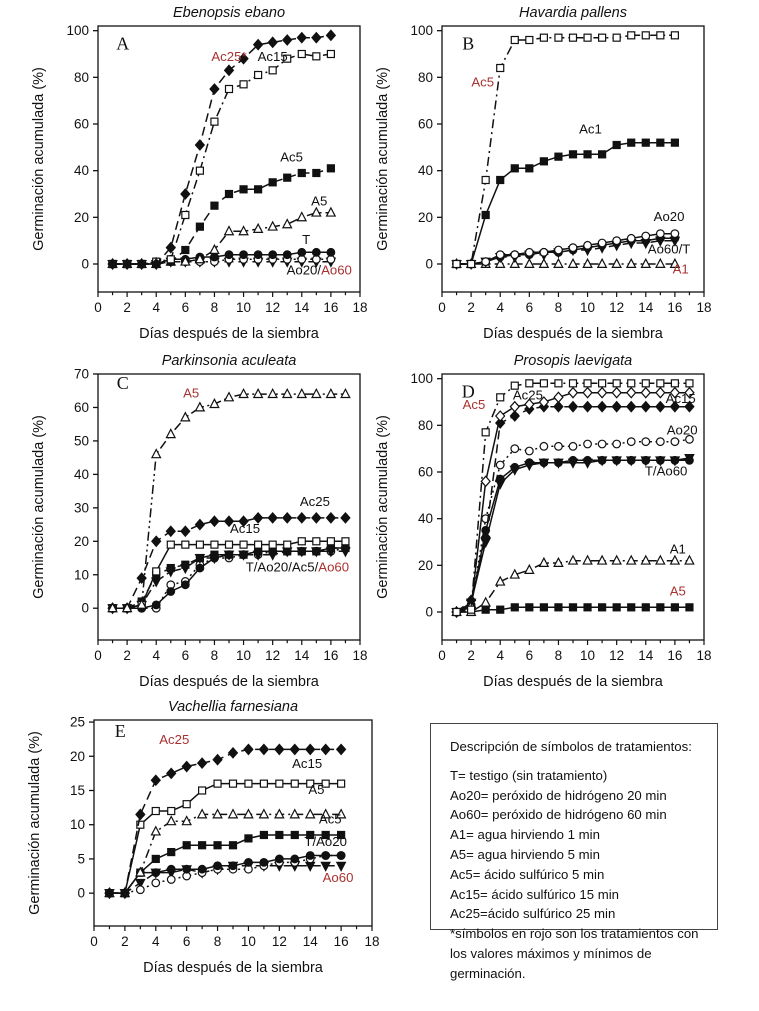 The height and width of the screenshot is (1011, 759). What do you see at coordinates (669, 249) in the screenshot?
I see `series-label: Ao60/T` at bounding box center [669, 249].